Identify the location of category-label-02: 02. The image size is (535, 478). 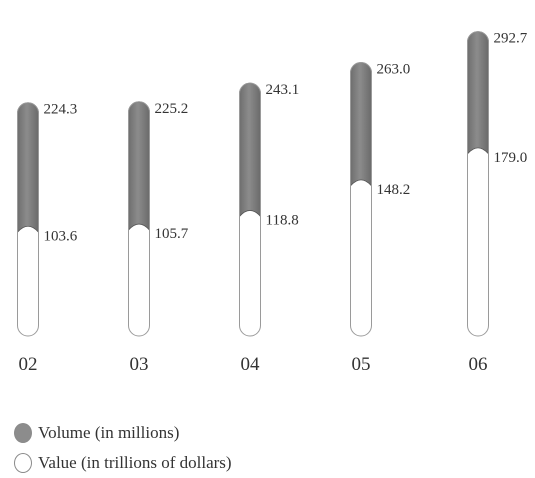
(28, 364).